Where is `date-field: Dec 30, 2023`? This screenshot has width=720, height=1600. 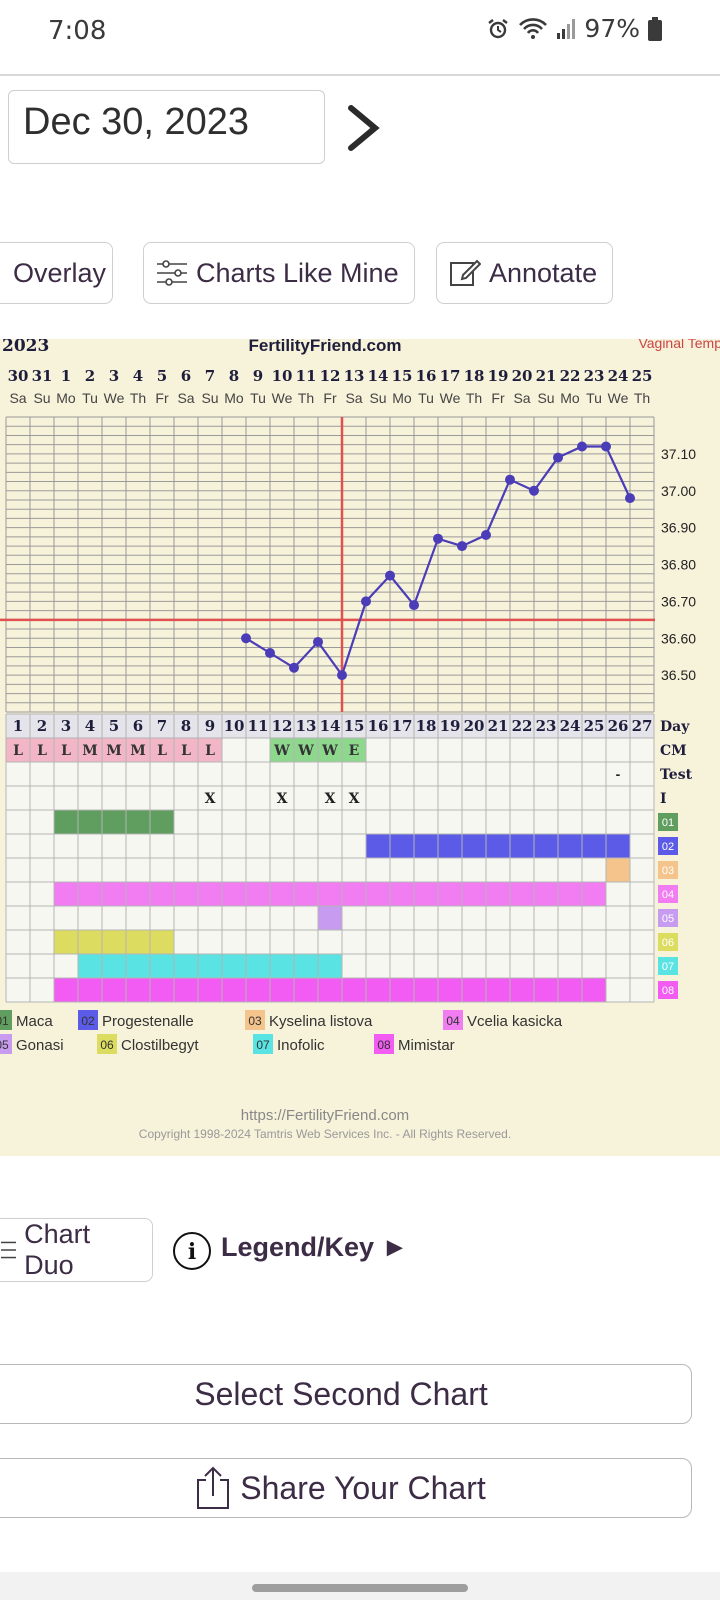 date-field: Dec 30, 2023 is located at coordinates (166, 127).